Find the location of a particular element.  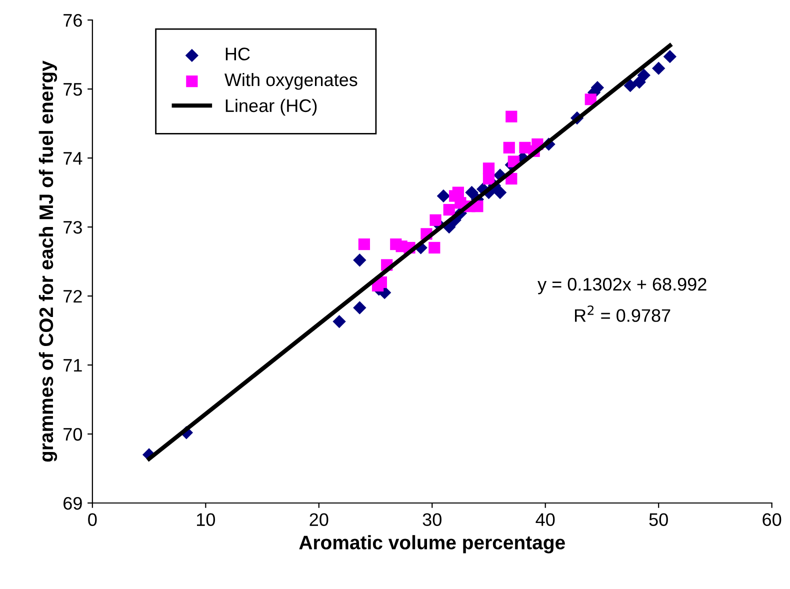

y-tick-label: 70 is located at coordinates (73, 434).